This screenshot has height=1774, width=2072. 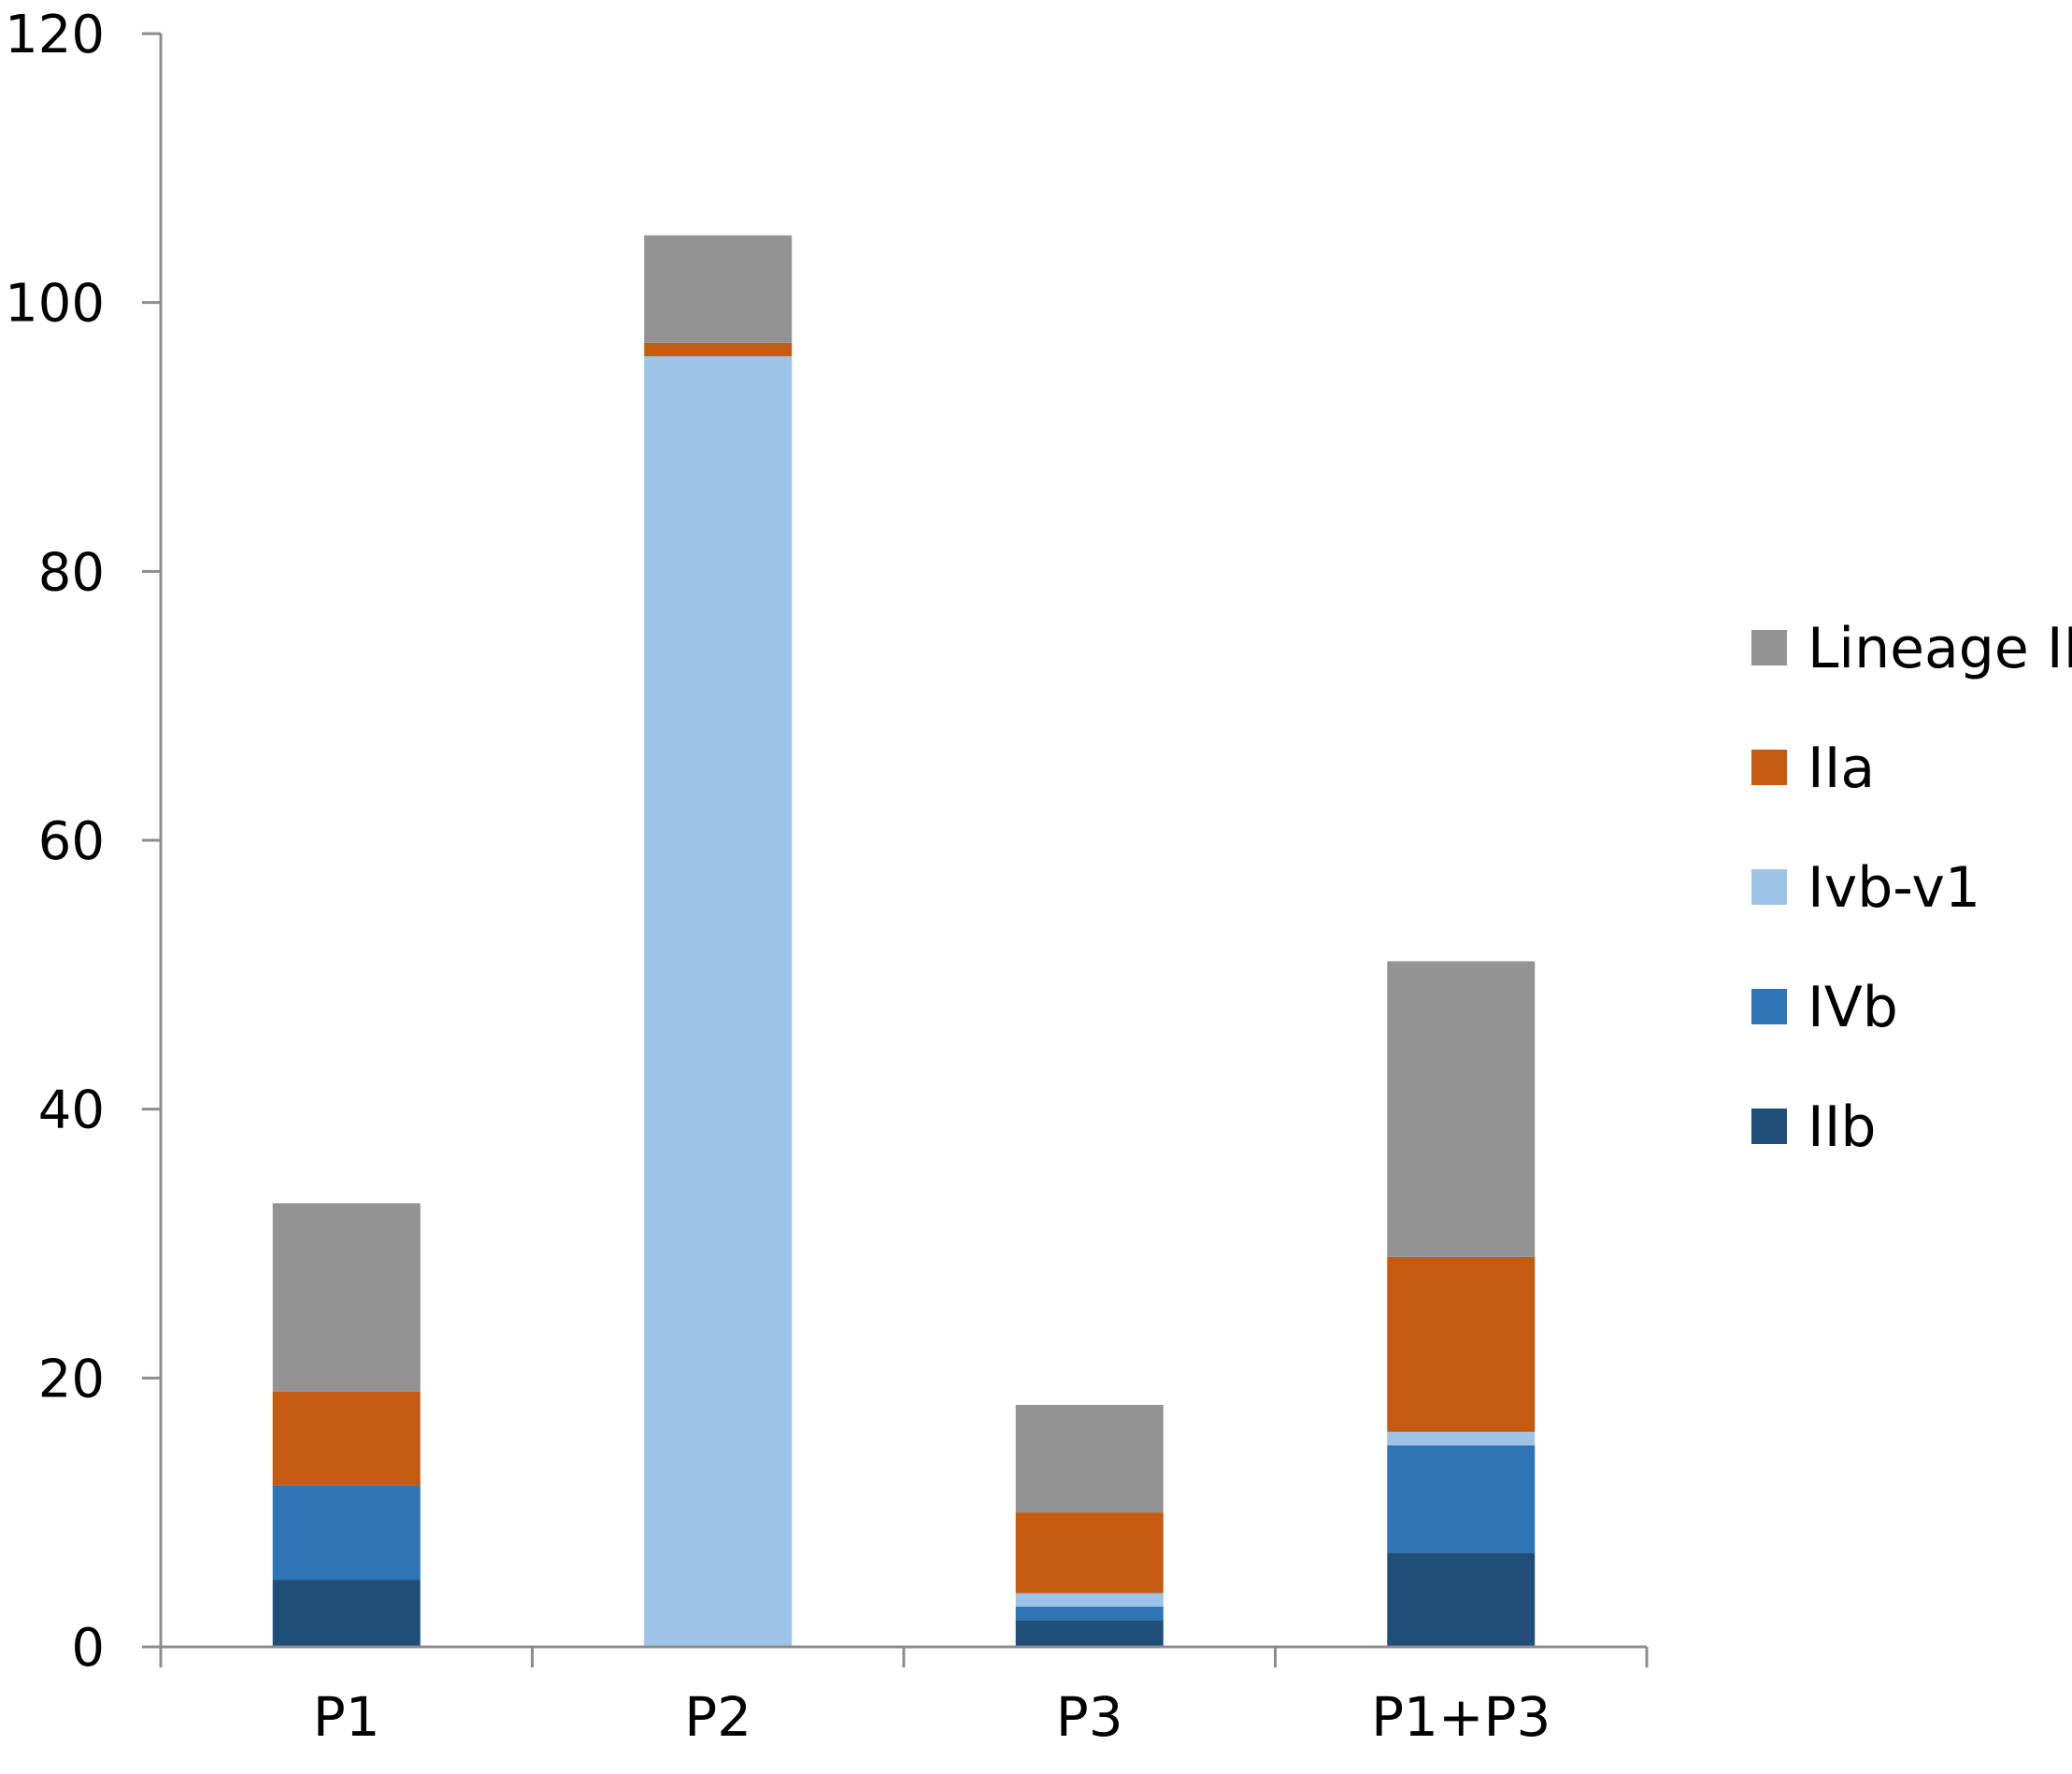 What do you see at coordinates (1769, 767) in the screenshot?
I see `legend-swatch-iia` at bounding box center [1769, 767].